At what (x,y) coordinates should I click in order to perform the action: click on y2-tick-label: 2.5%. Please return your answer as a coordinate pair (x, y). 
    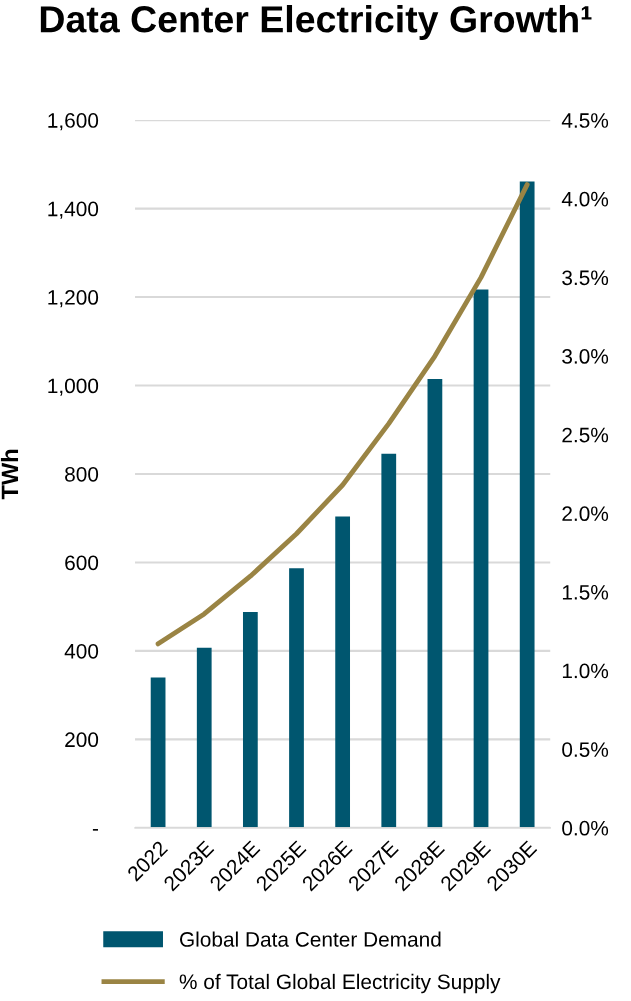
    Looking at the image, I should click on (585, 435).